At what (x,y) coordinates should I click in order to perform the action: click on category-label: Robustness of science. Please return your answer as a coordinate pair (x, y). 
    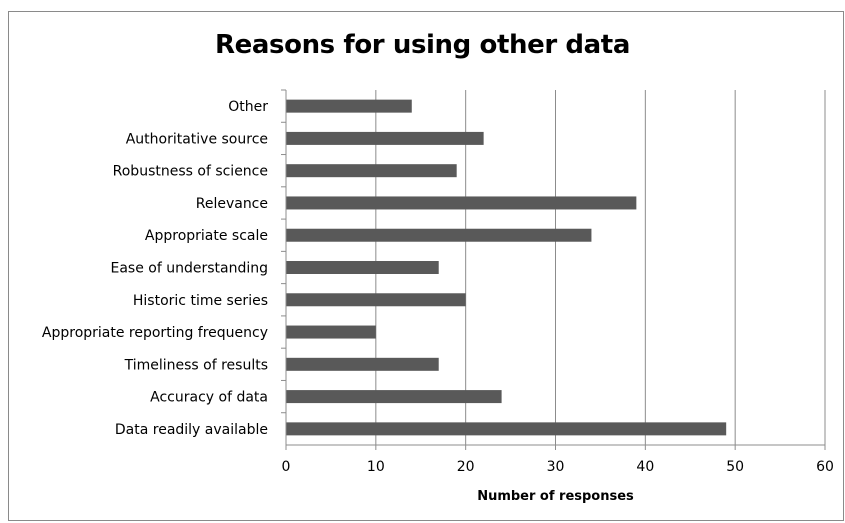
    Looking at the image, I should click on (190, 172).